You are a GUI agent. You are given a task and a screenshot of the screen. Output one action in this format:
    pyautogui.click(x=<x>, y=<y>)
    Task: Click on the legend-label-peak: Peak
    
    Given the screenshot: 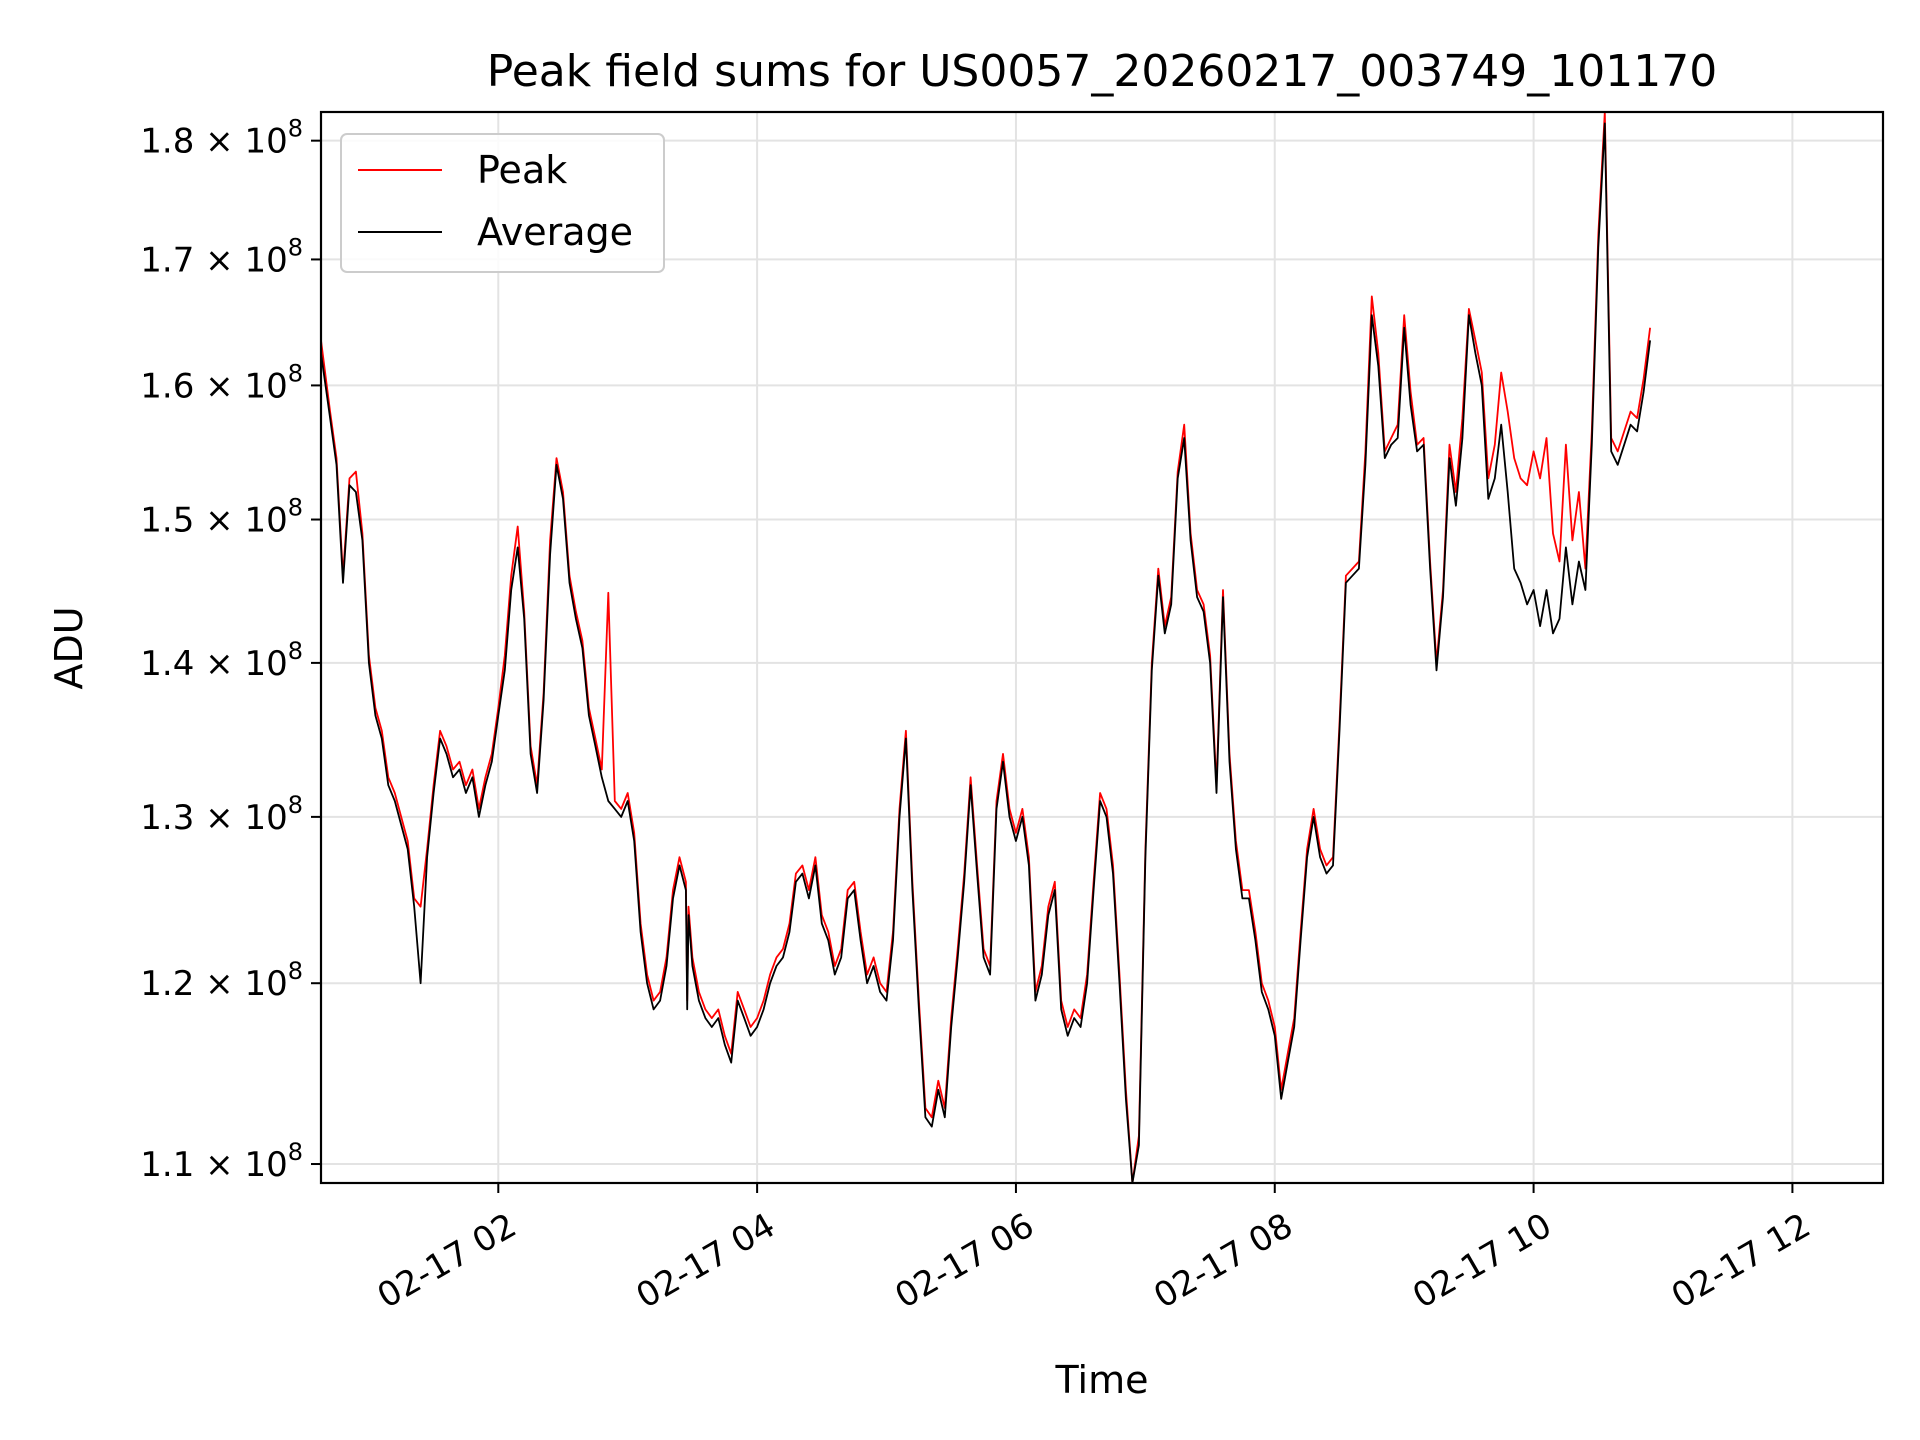 What is the action you would take?
    pyautogui.click(x=522, y=170)
    